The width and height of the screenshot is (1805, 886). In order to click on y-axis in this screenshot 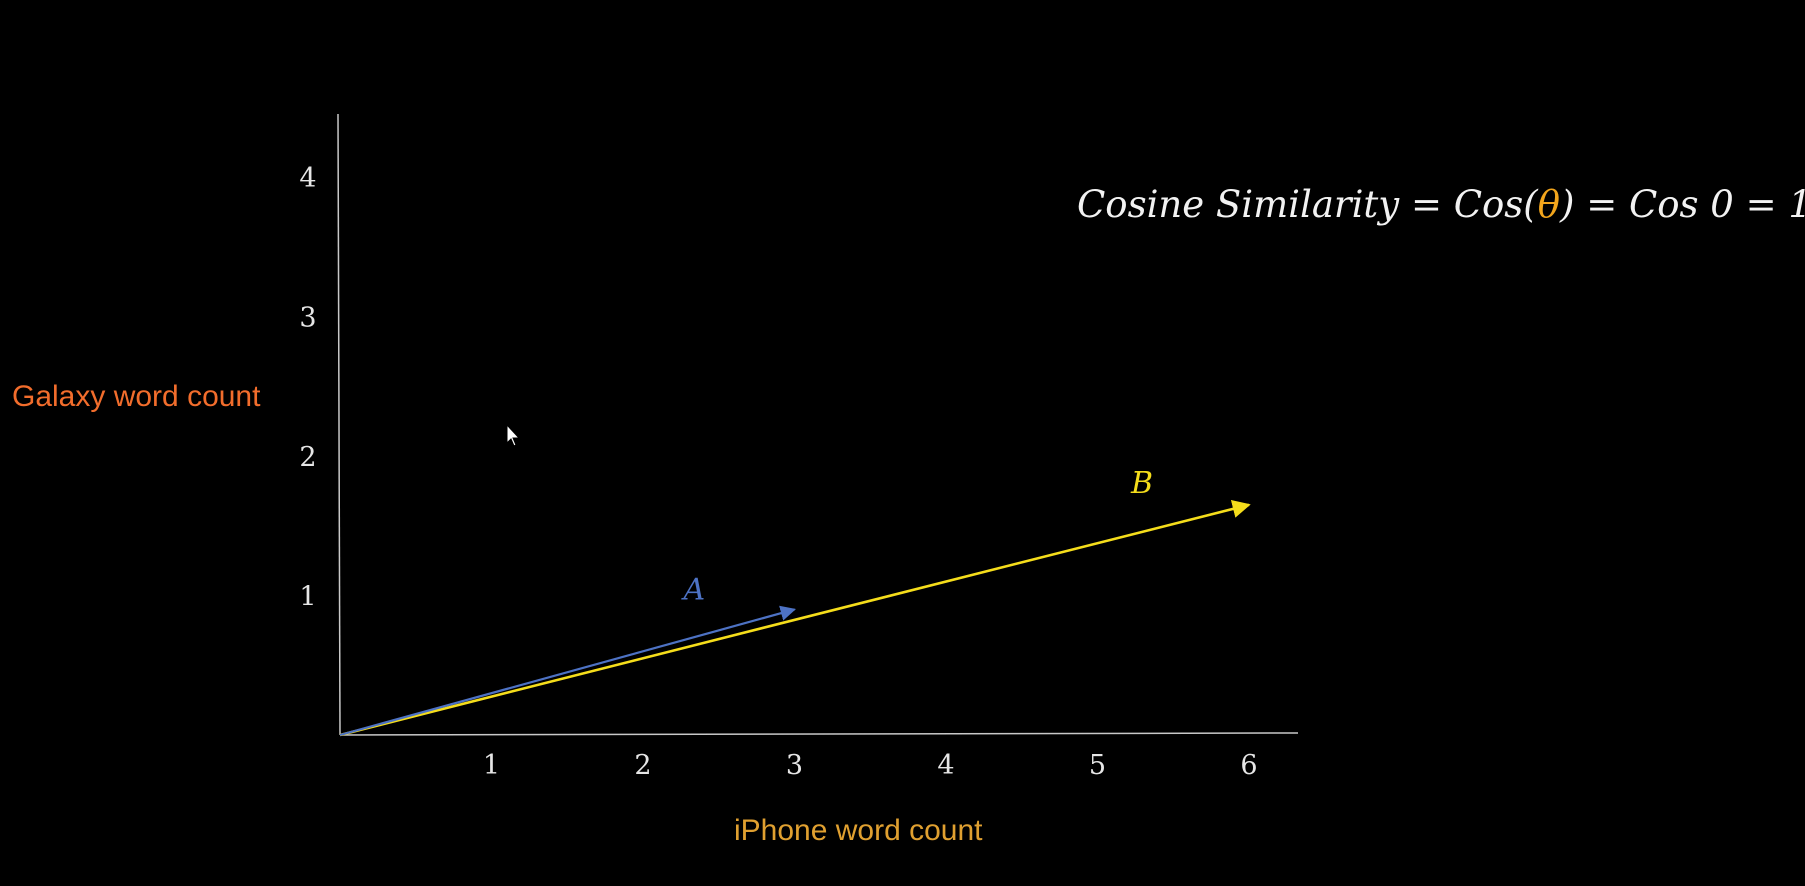, I will do `click(339, 424)`.